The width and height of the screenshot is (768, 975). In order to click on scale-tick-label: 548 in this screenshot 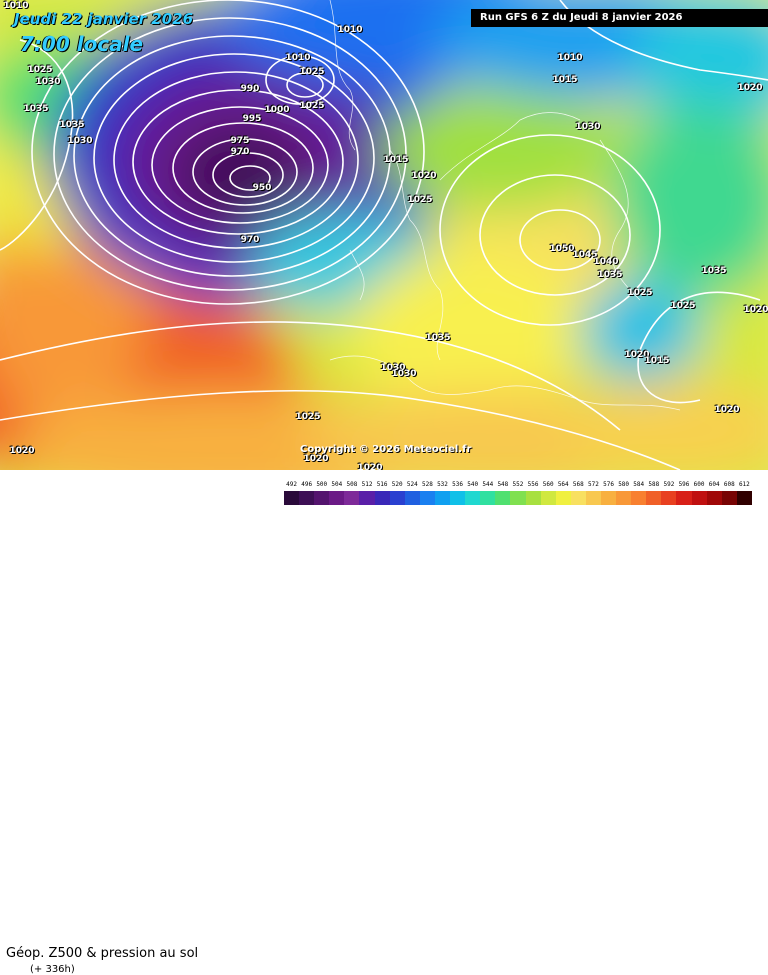, I will do `click(503, 484)`.